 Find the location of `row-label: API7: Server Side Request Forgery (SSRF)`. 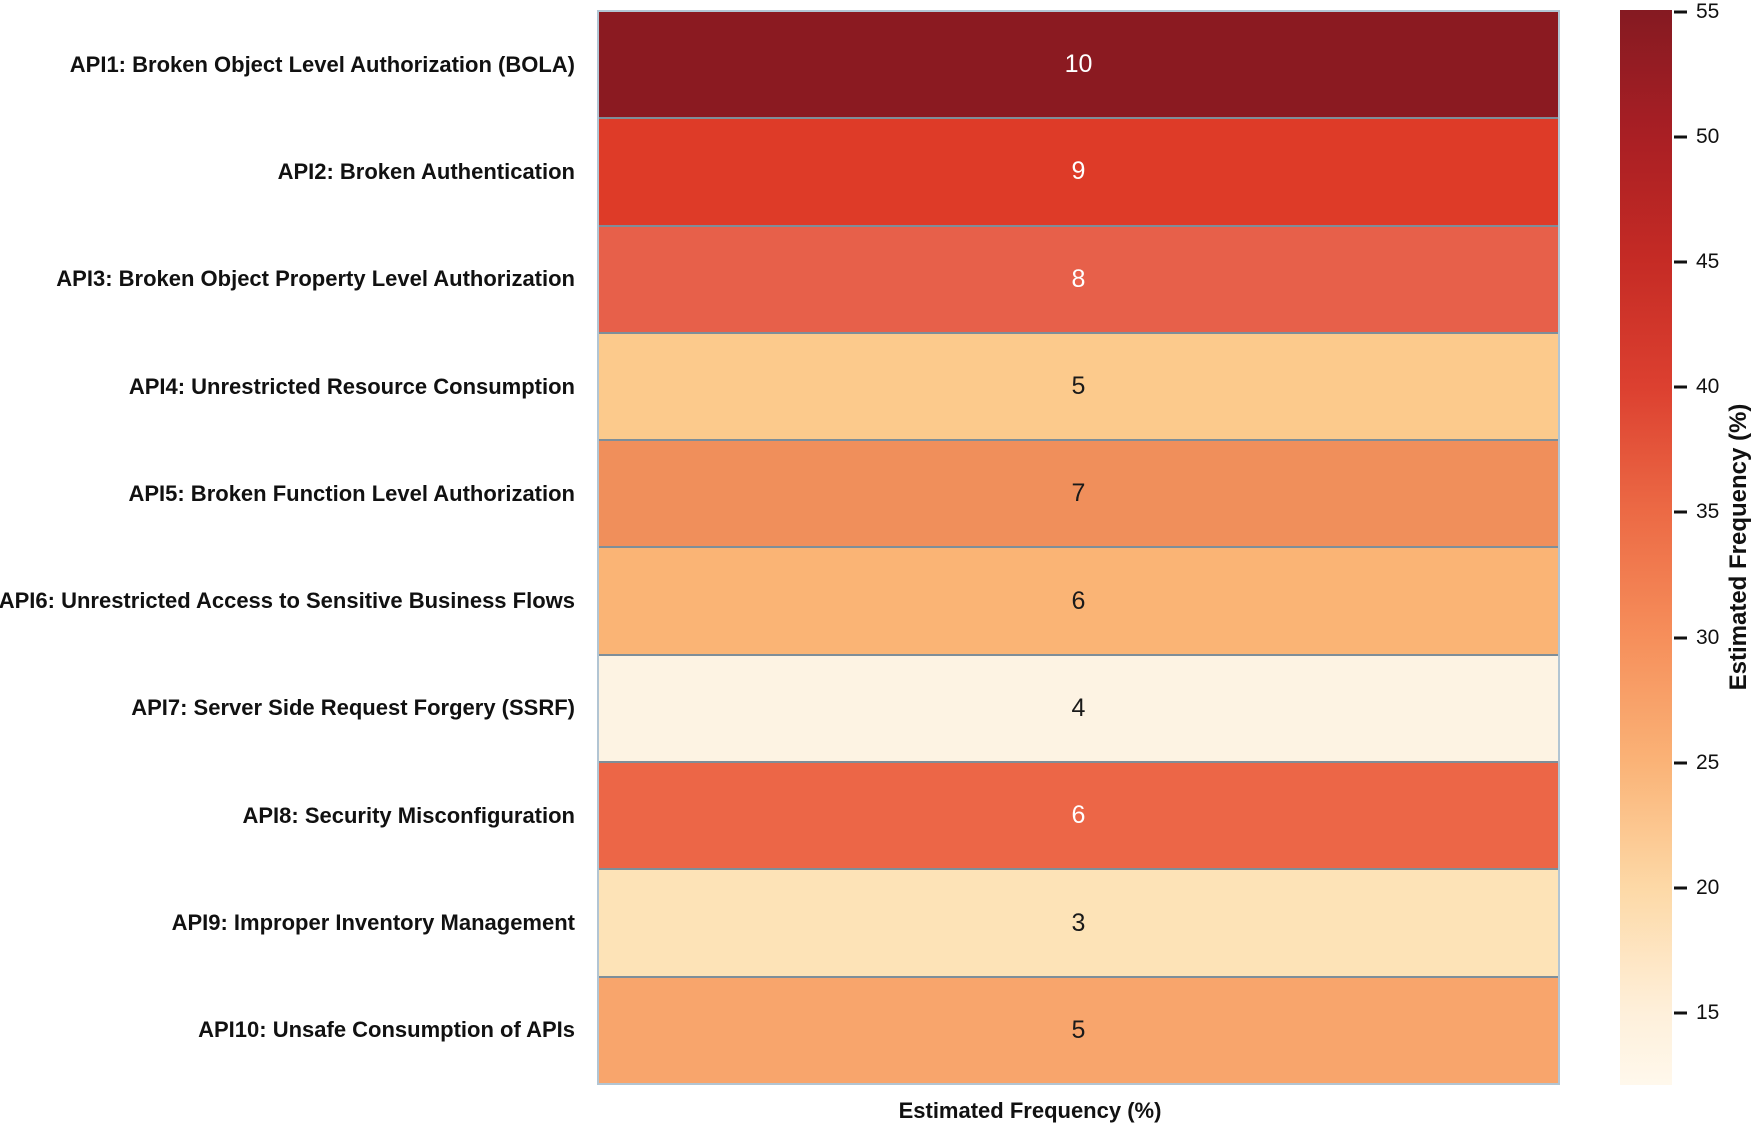

row-label: API7: Server Side Request Forgery (SSRF) is located at coordinates (353, 708).